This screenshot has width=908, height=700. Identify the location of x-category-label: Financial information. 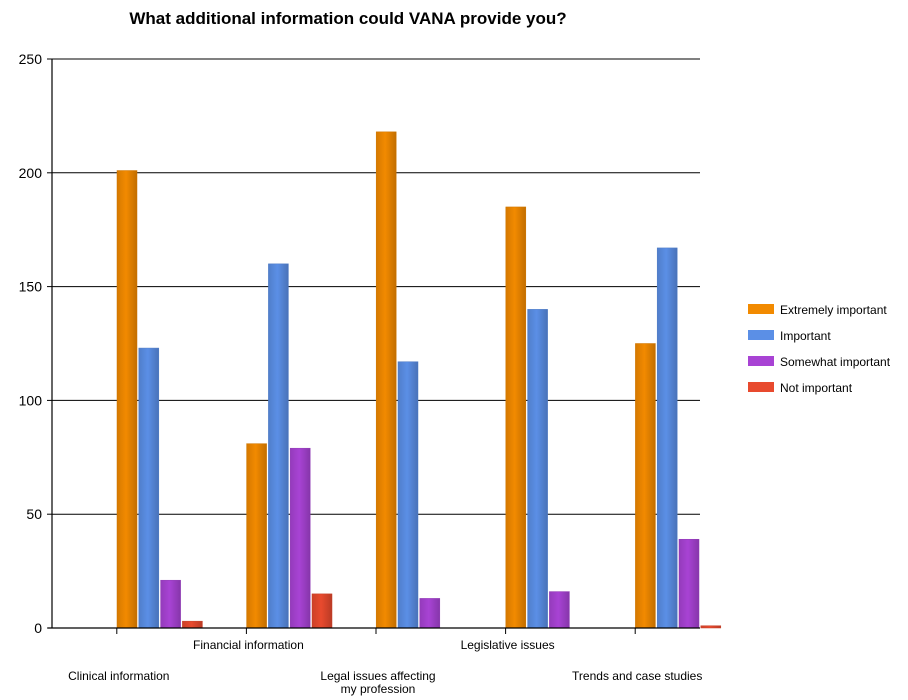
(248, 645).